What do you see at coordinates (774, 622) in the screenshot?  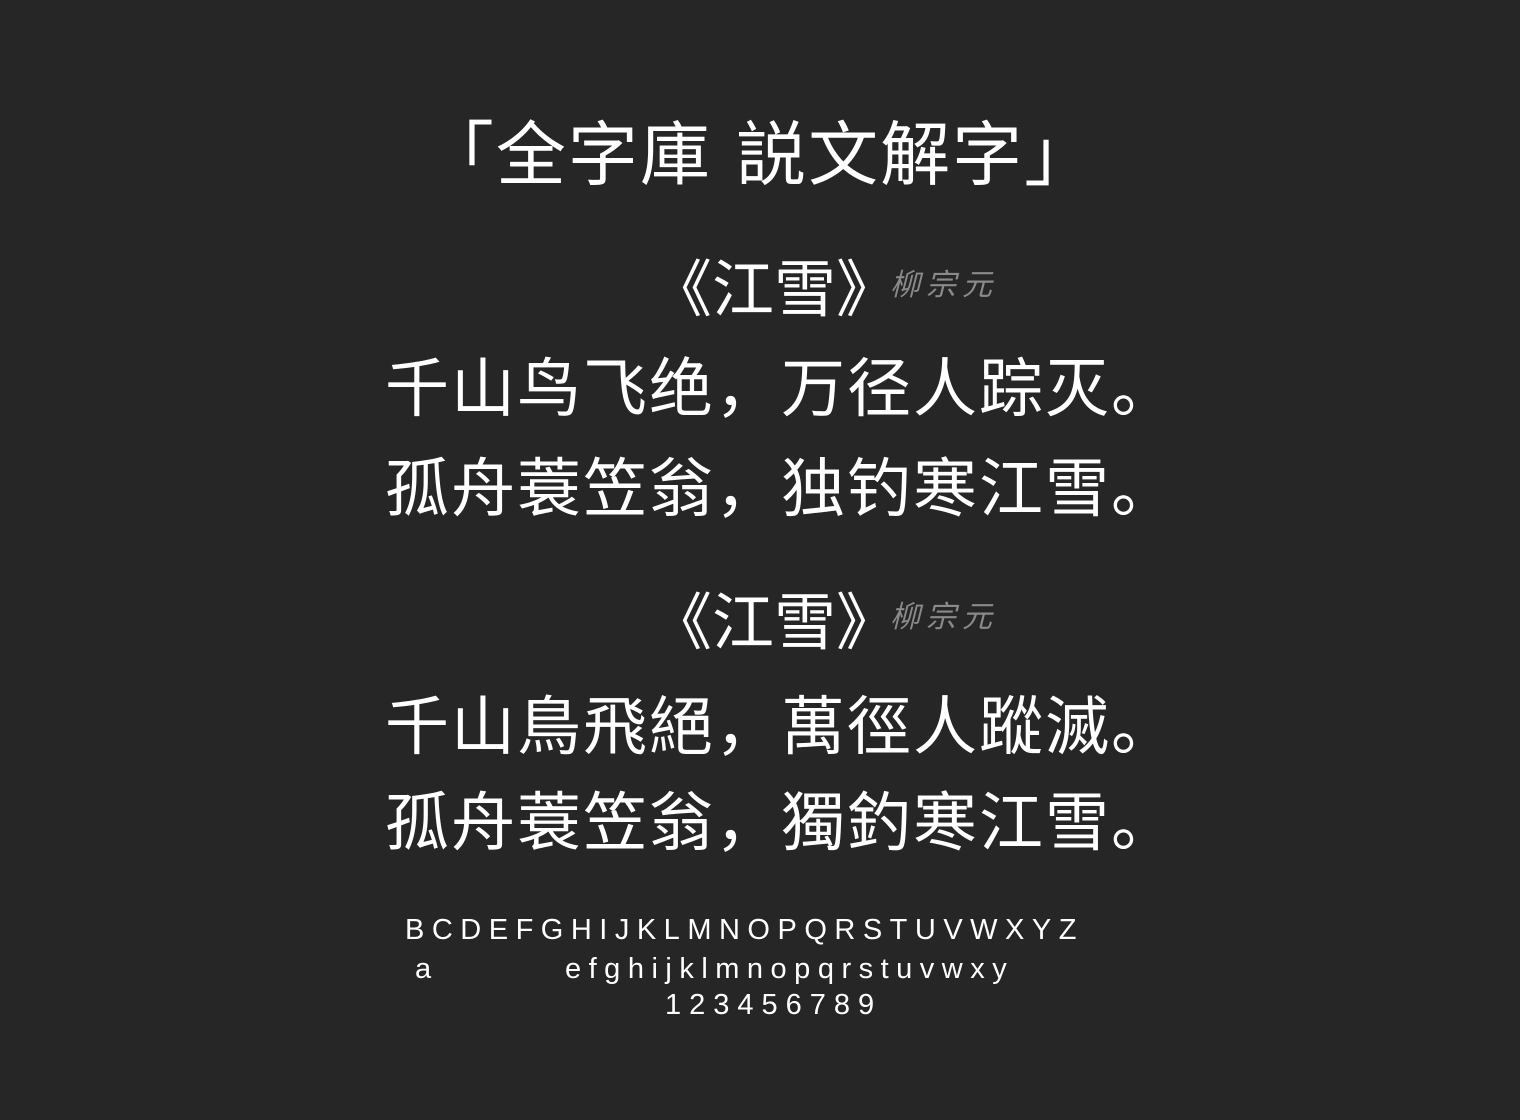 I see `poem-title-traditional: 《江雪》` at bounding box center [774, 622].